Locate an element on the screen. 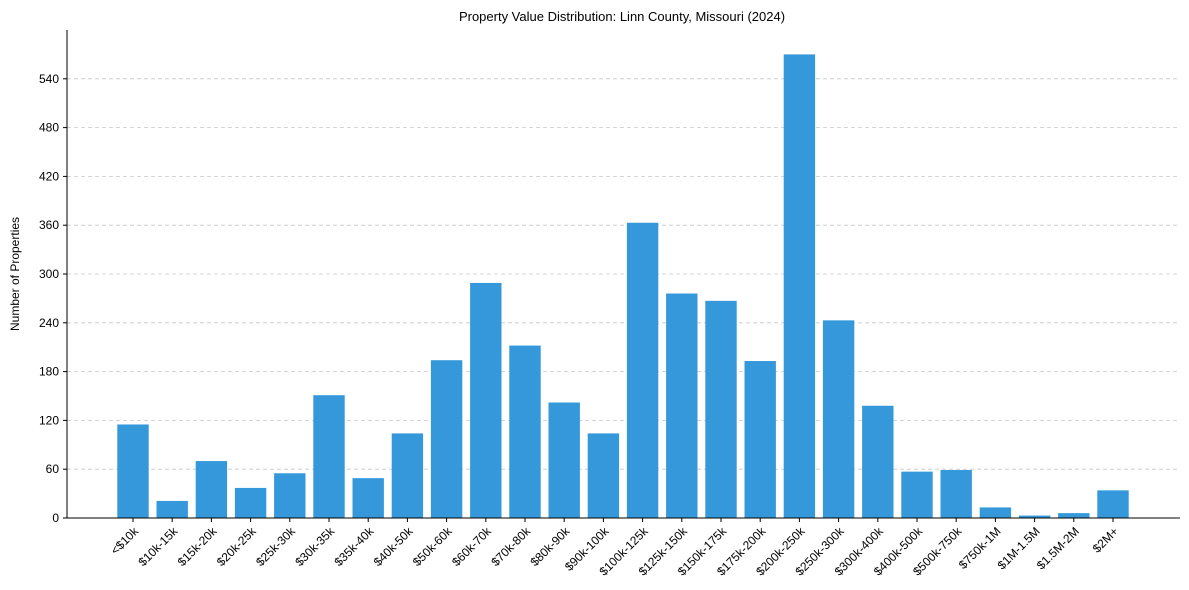 This screenshot has height=590, width=1189. x-tick-label: $60k-70k is located at coordinates (472, 547).